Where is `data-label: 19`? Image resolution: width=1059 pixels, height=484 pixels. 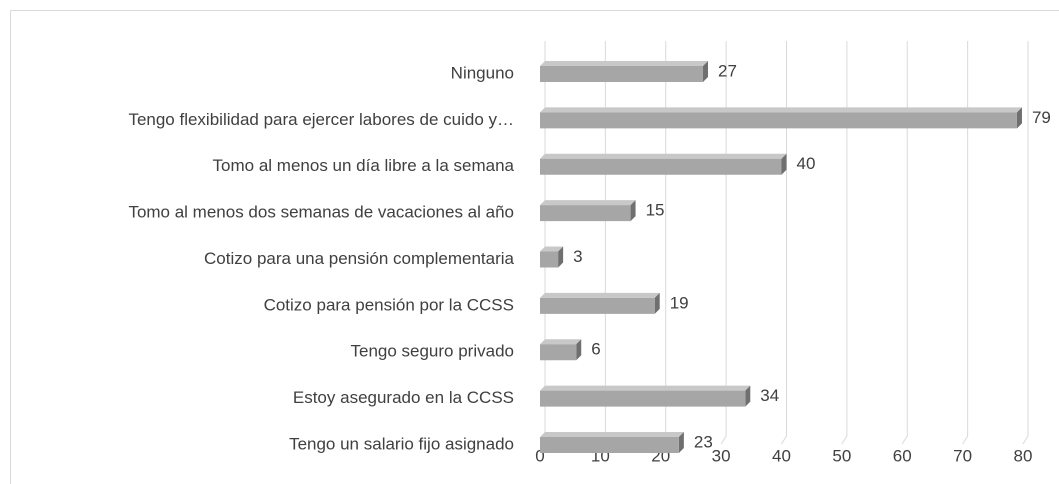 data-label: 19 is located at coordinates (679, 302).